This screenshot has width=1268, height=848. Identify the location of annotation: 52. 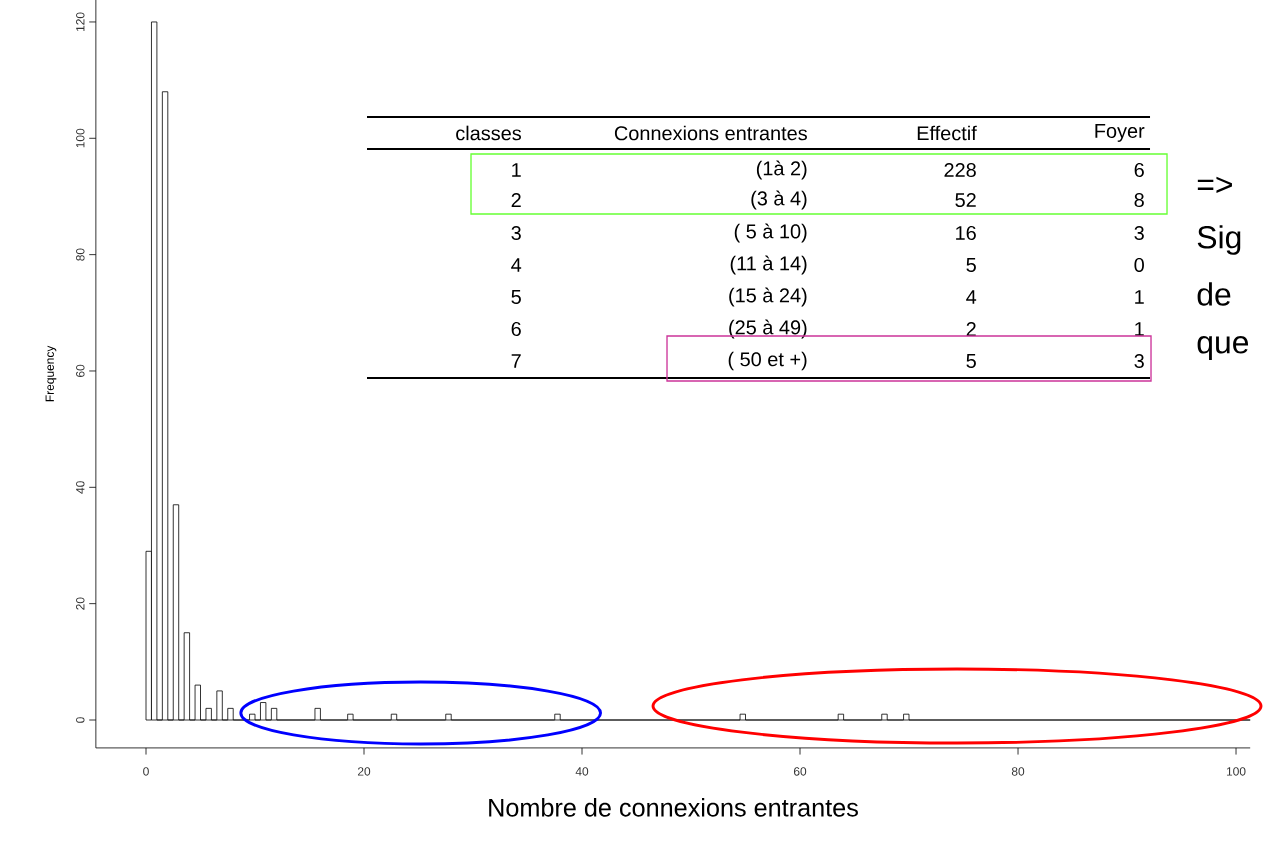
(965, 200).